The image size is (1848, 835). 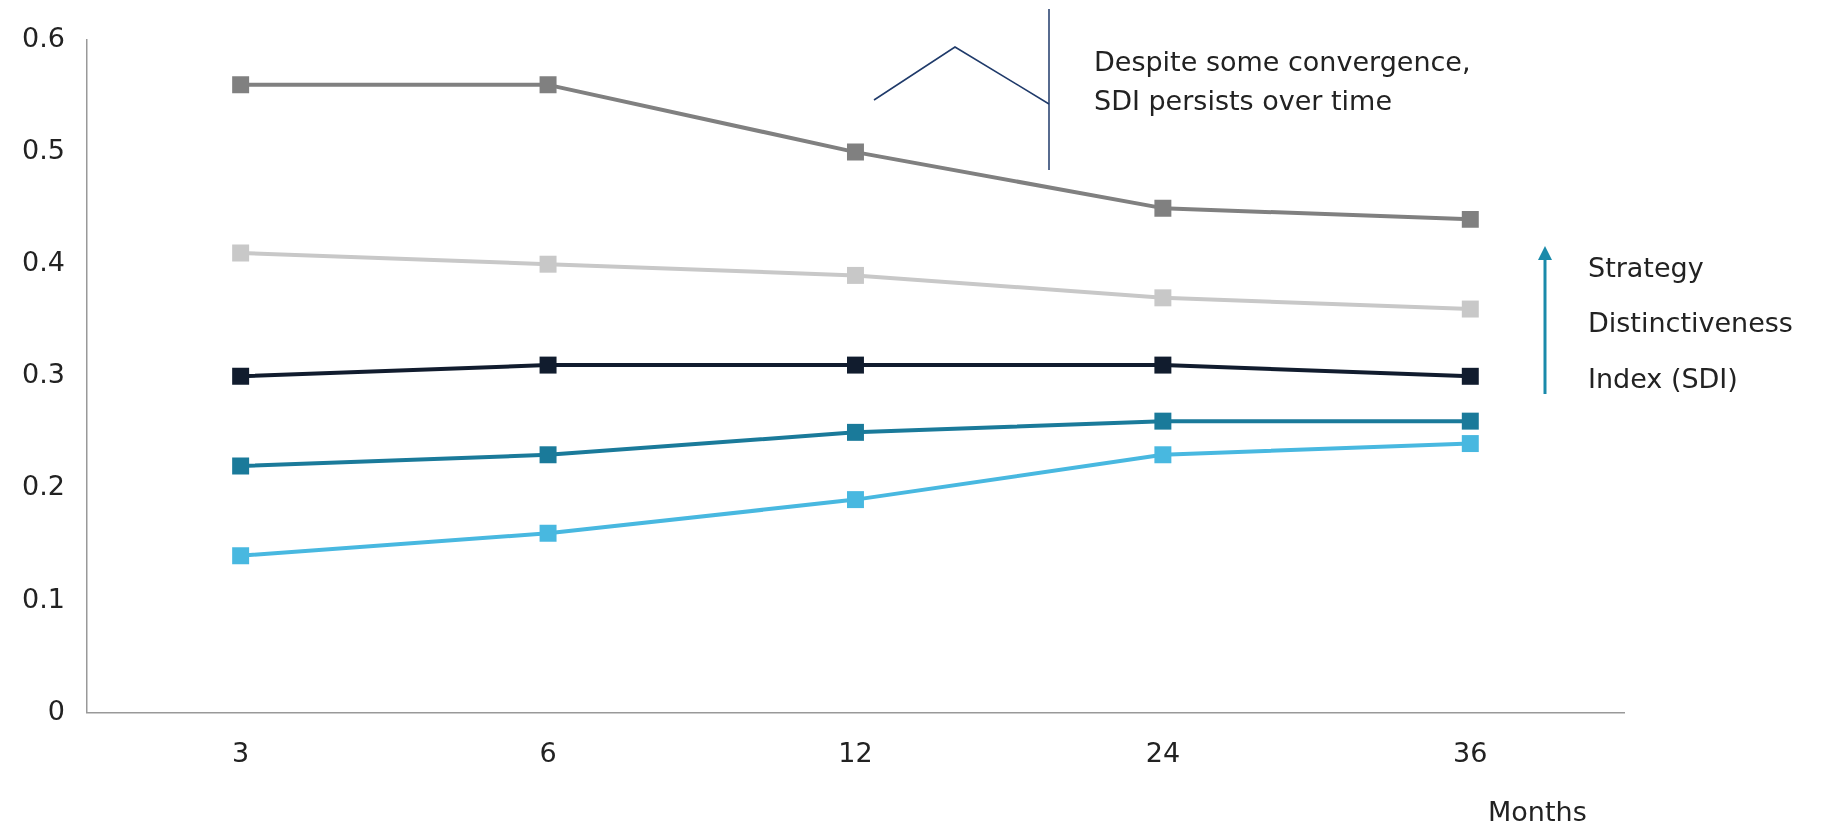 I want to click on annotation: Strategy Distinctiveness Index (SDI), so click(x=1691, y=323).